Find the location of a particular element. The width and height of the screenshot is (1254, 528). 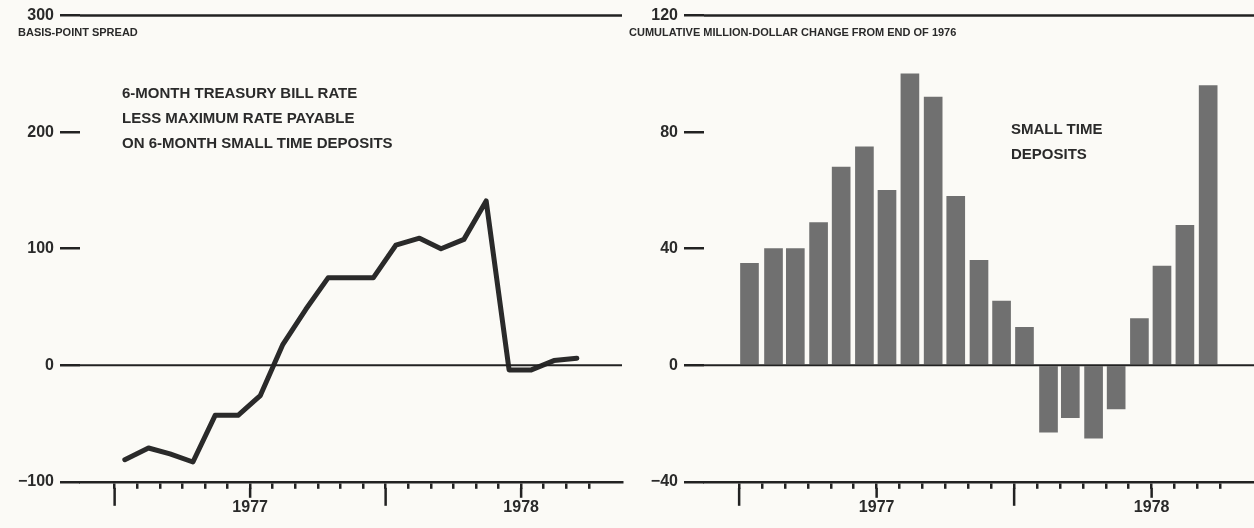

y-axis-title: BASIS-POINT SPREAD is located at coordinates (78, 32).